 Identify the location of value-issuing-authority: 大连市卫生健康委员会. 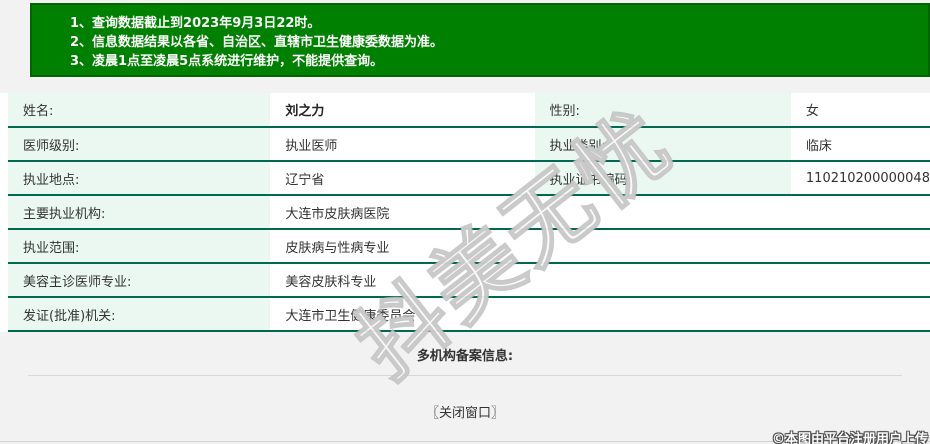
(350, 316).